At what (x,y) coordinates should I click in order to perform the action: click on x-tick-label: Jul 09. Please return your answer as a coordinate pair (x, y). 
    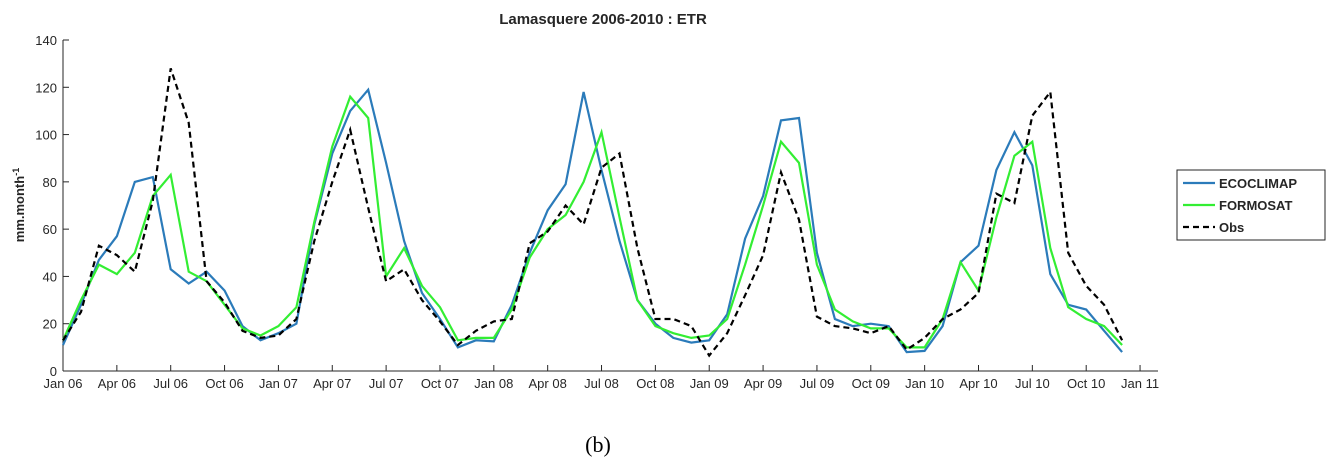
    Looking at the image, I should click on (817, 383).